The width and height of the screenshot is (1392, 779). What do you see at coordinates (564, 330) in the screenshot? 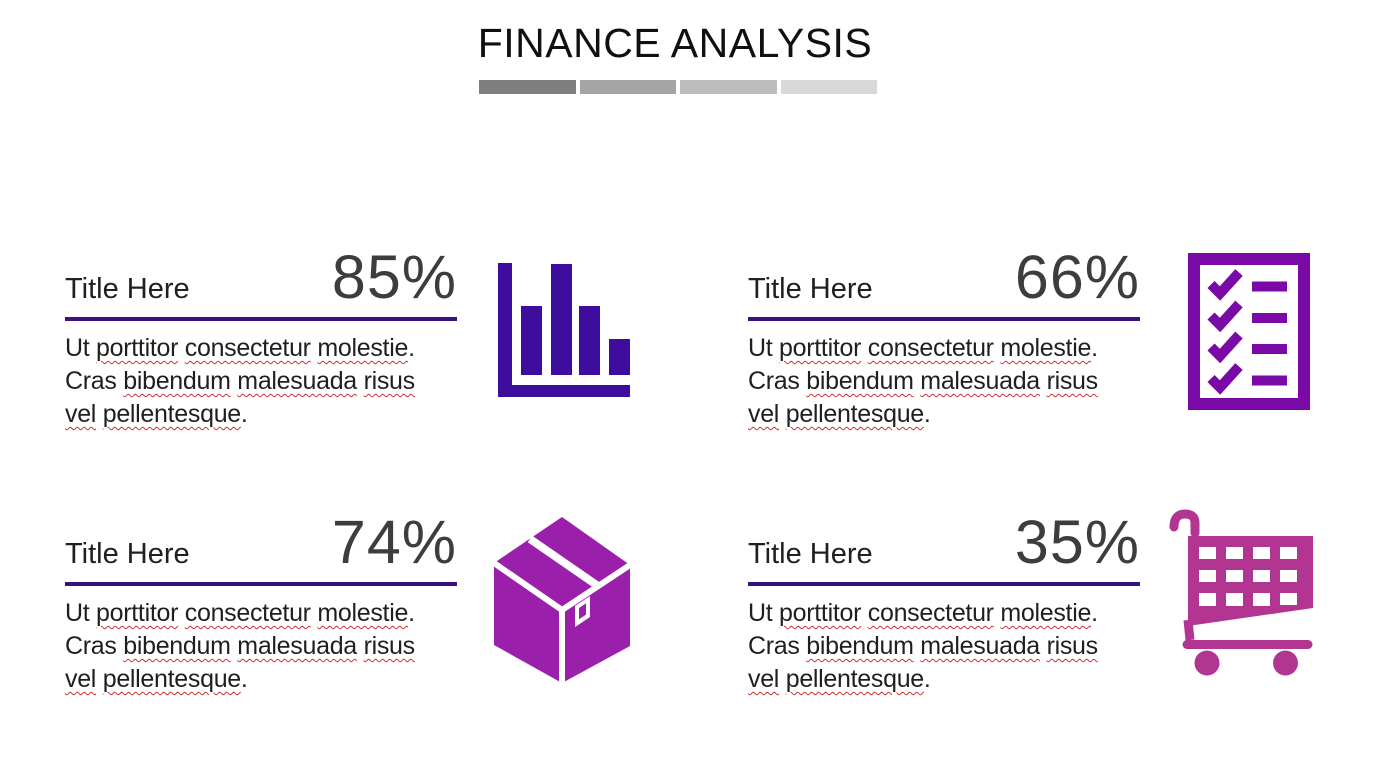
I see `bar-chart-icon` at bounding box center [564, 330].